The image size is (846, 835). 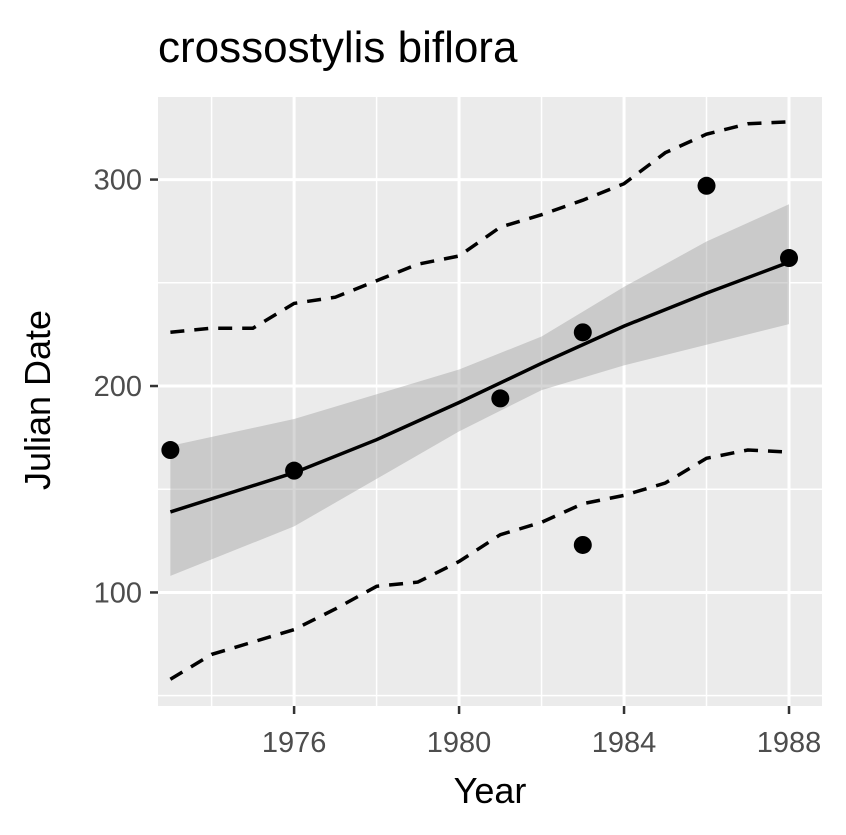 I want to click on x-tick-label: 1980, so click(x=459, y=743).